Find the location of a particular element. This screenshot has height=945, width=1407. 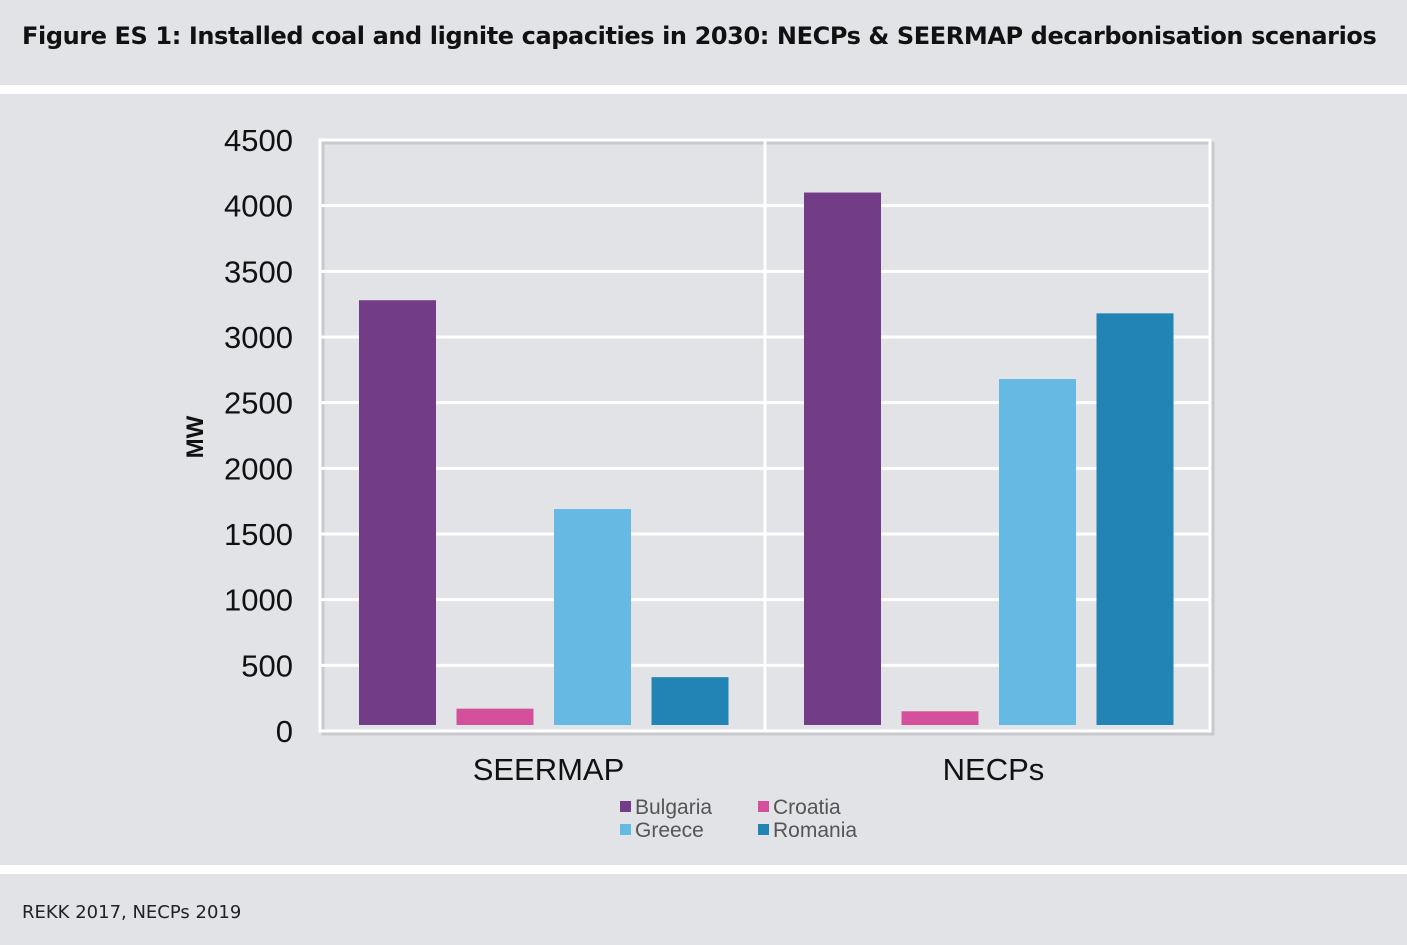

source-note: REKK 2017, NECPs 2019 is located at coordinates (132, 912).